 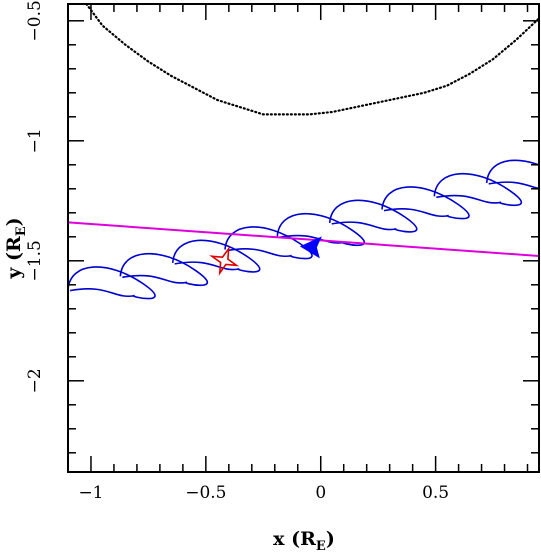 I want to click on y-axis-label: y (RE), so click(x=16, y=248).